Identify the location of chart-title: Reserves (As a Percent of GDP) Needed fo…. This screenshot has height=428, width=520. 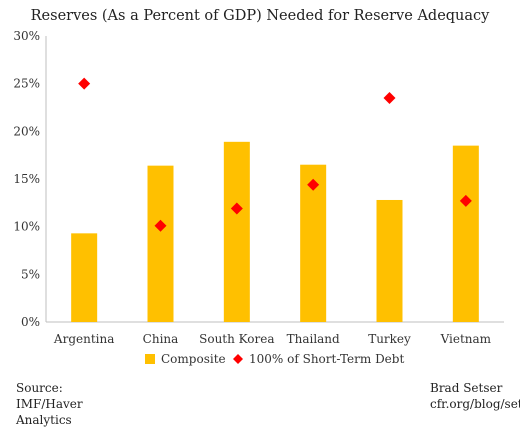
(261, 16).